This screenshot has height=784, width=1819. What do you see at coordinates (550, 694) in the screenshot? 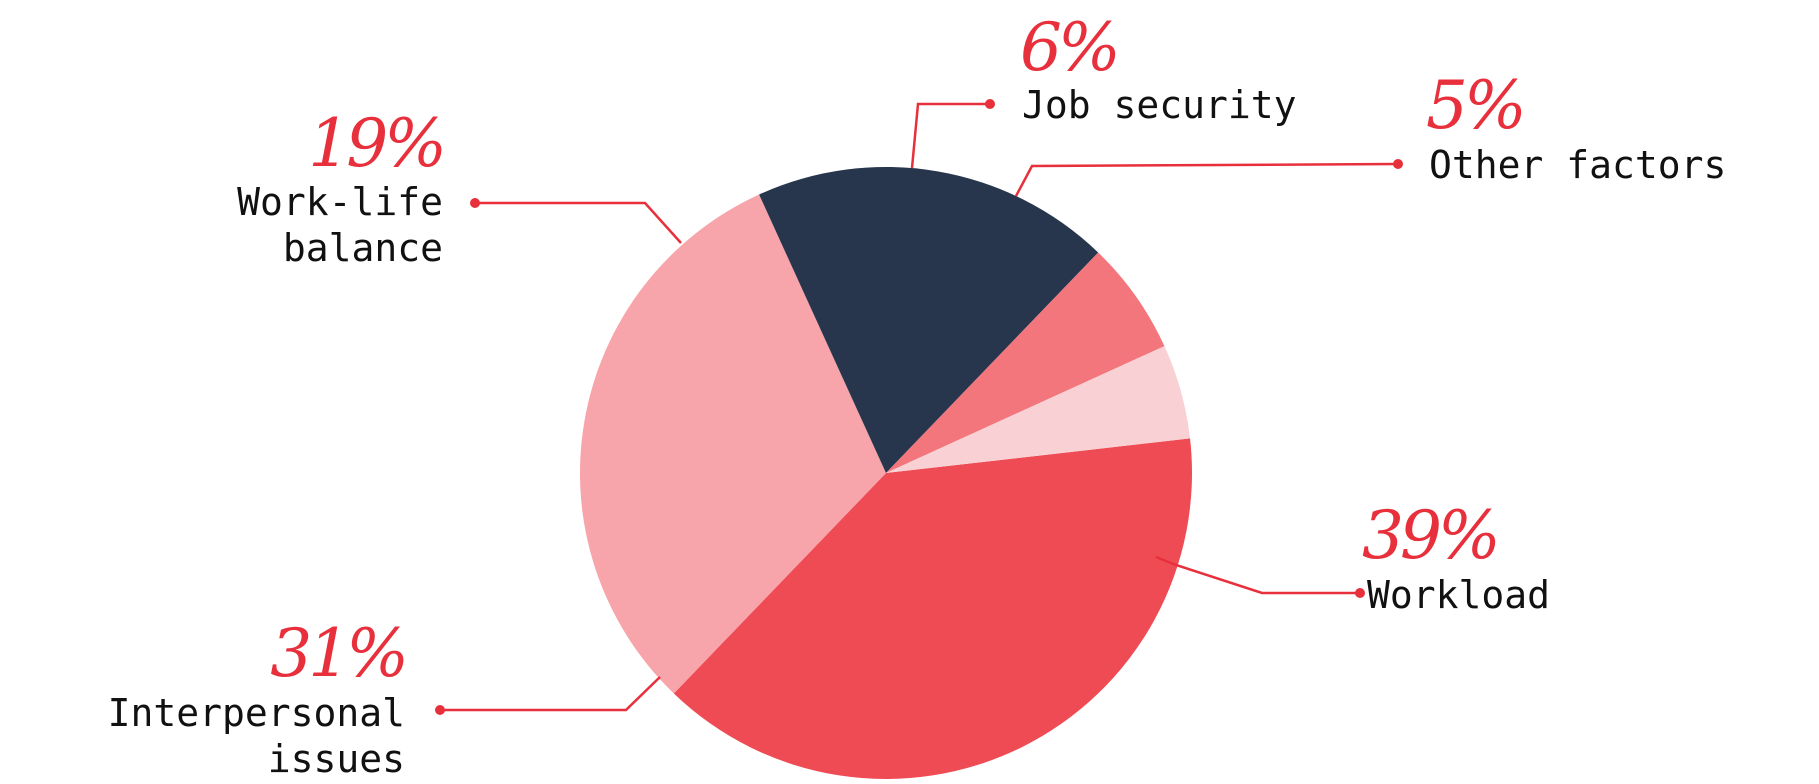
I see `leader-line-interpersonal-issues` at bounding box center [550, 694].